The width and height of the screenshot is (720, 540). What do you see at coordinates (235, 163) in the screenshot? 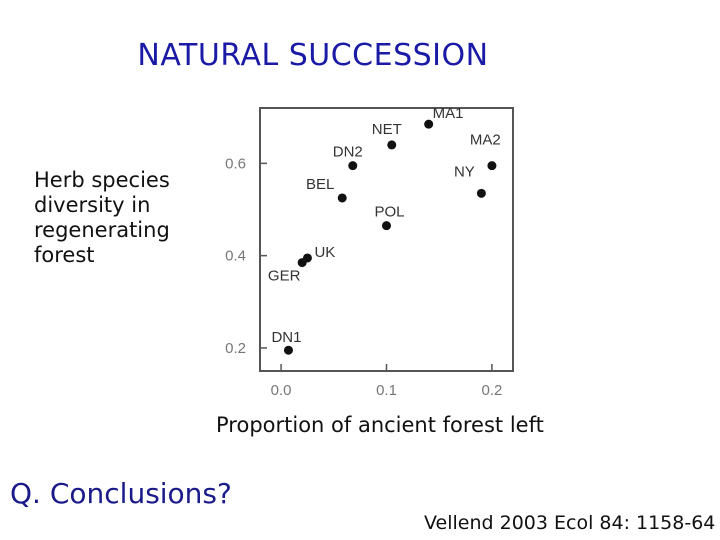
I see `y-tick-label: 0.6` at bounding box center [235, 163].